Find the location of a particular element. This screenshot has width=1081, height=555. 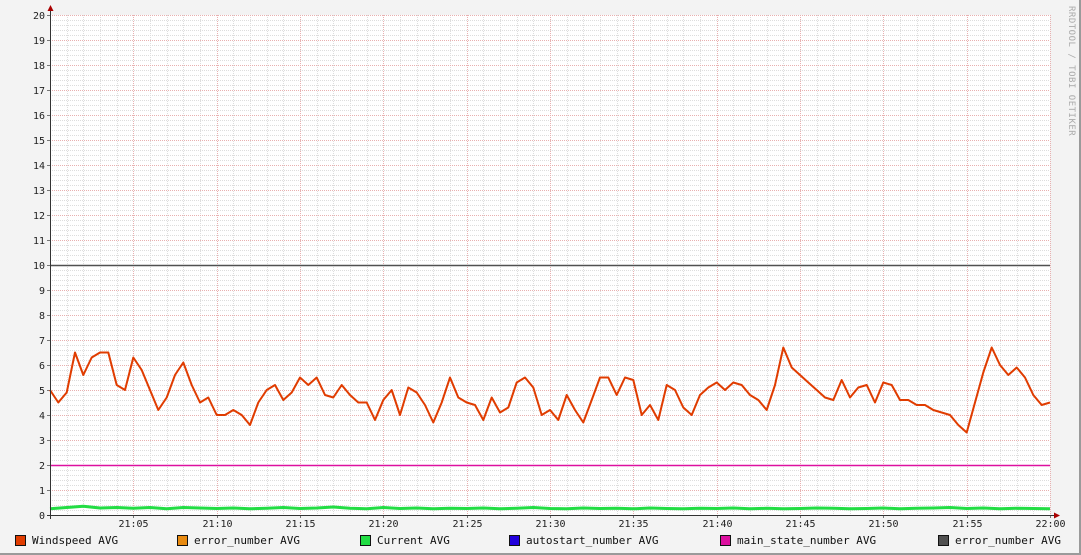

legend-label: autostart_number AVG is located at coordinates (592, 540).